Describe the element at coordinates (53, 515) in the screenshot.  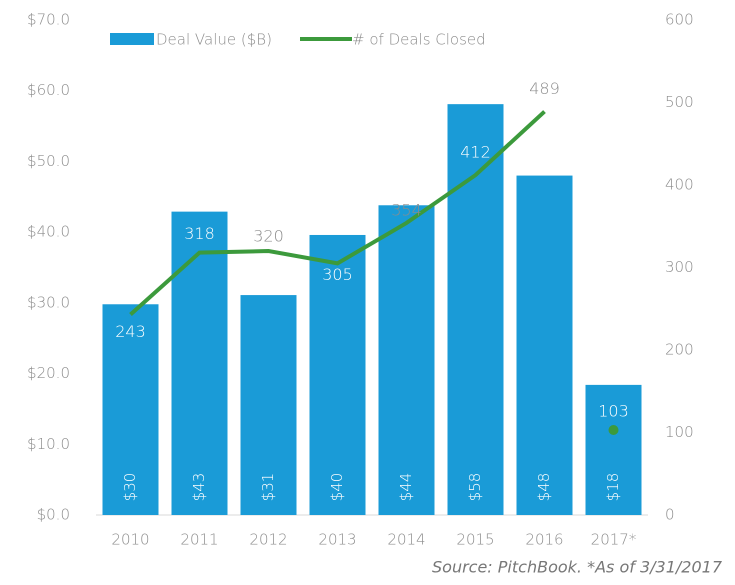
I see `y-tick-label: $0.0` at that location.